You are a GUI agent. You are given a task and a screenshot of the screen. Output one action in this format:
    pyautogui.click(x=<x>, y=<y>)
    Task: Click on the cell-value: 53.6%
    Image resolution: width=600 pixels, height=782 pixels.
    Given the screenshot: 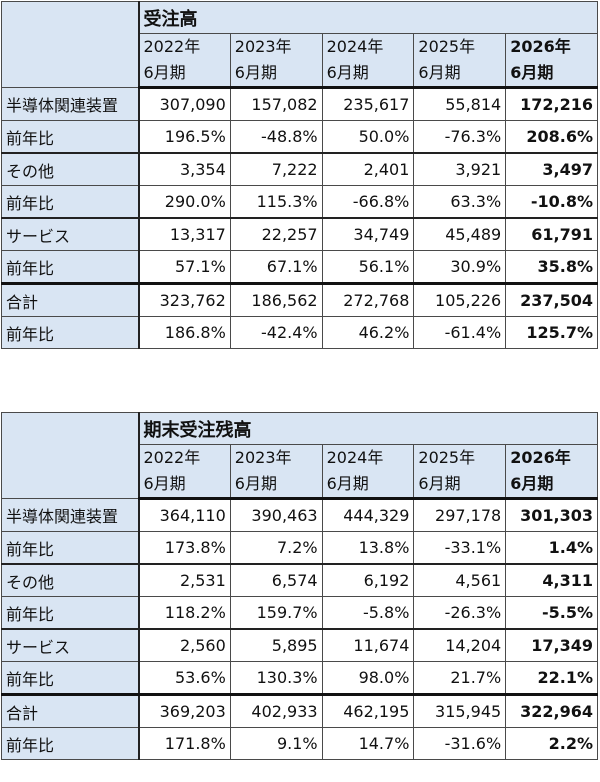 What is the action you would take?
    pyautogui.click(x=184, y=678)
    